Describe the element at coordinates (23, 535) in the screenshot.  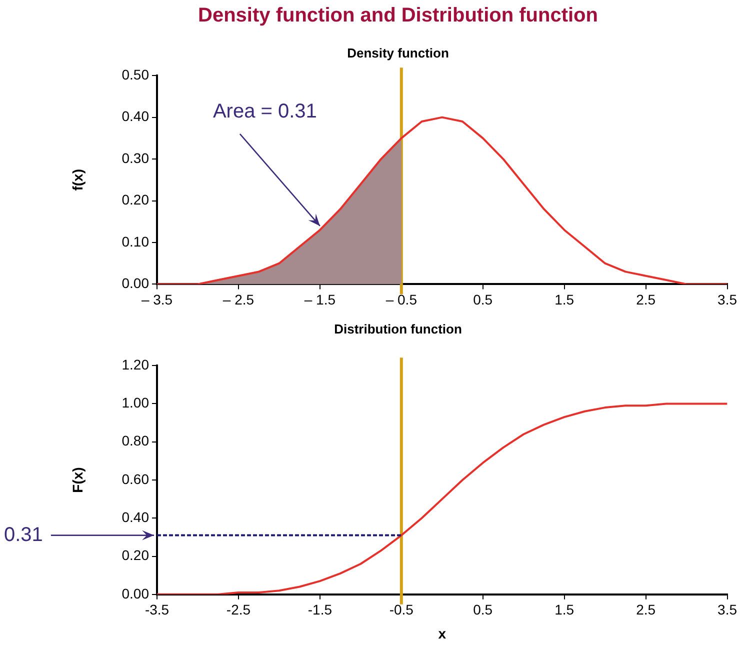
I see `annotation: 0.31` at that location.